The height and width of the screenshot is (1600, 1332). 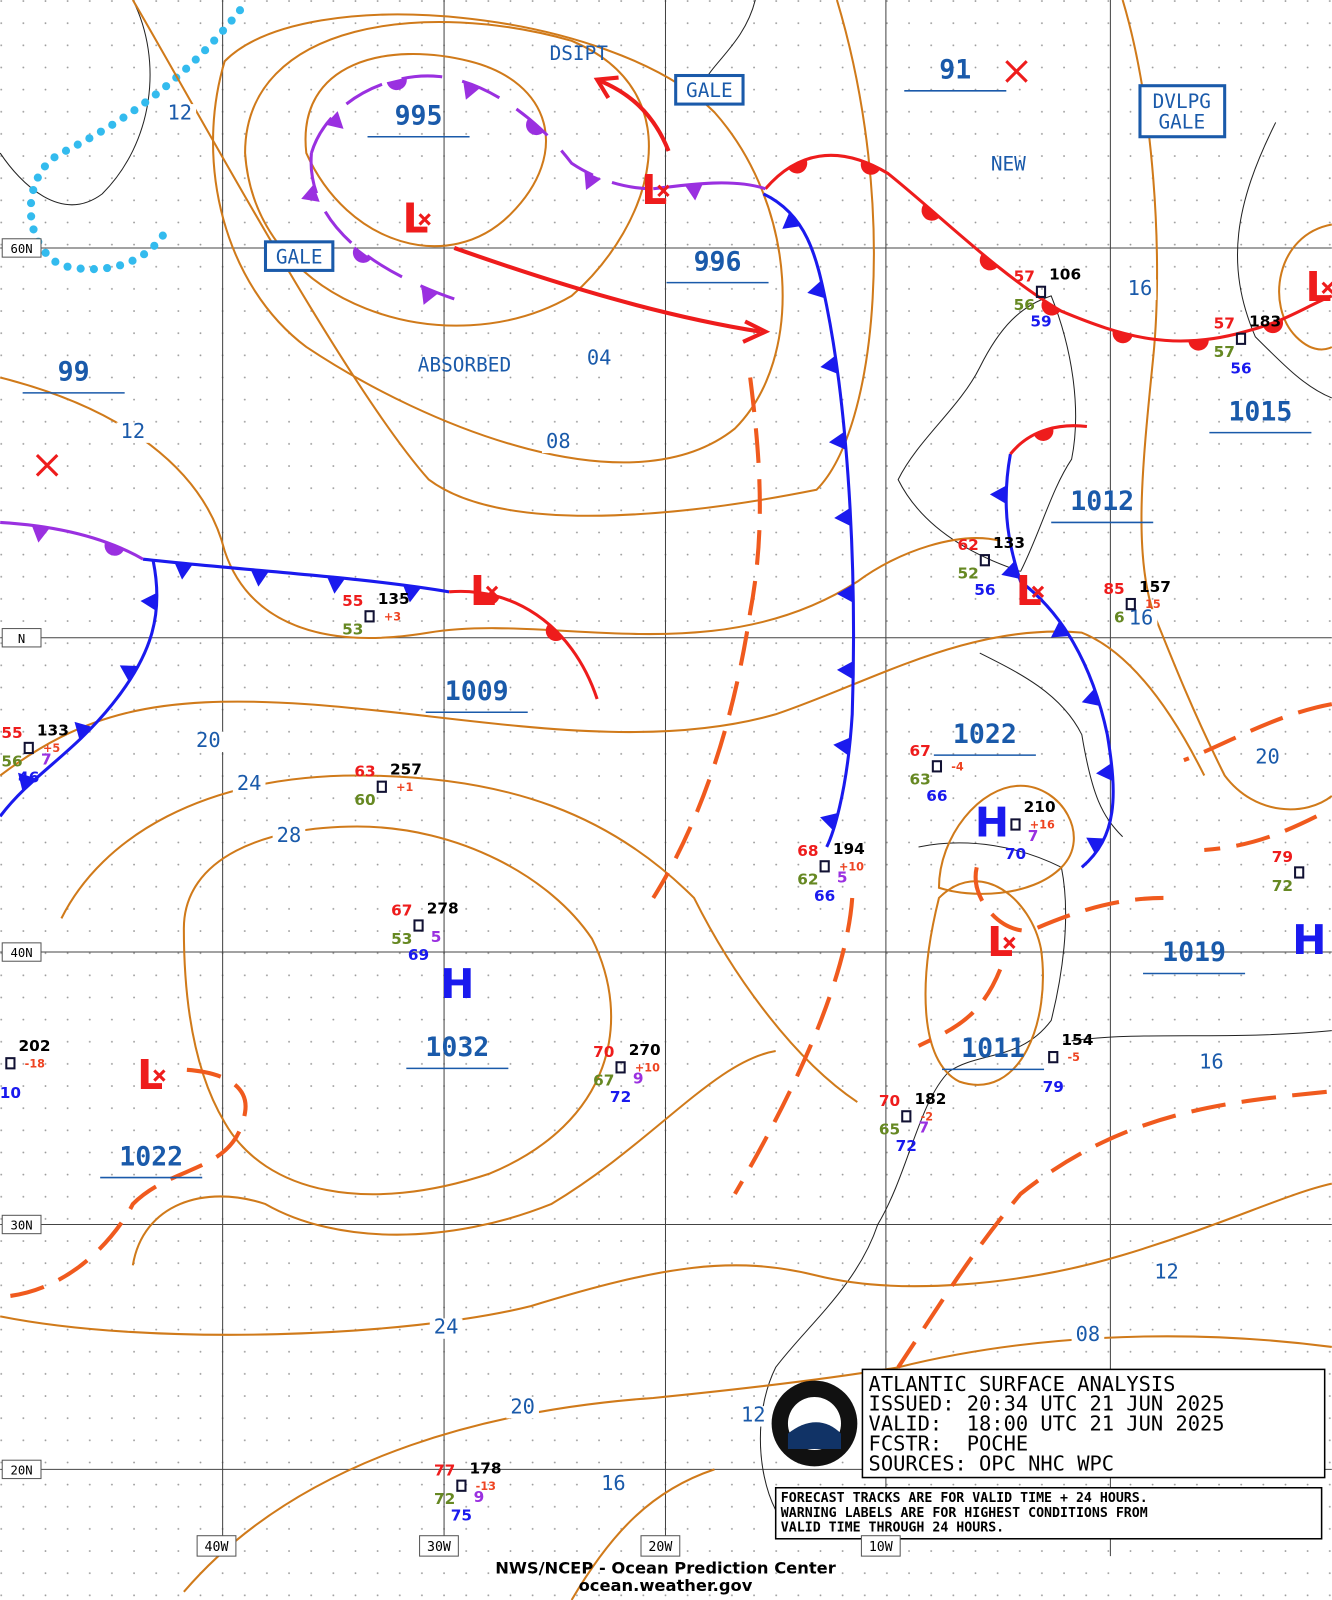 I want to click on note-box, so click(x=1048, y=1513).